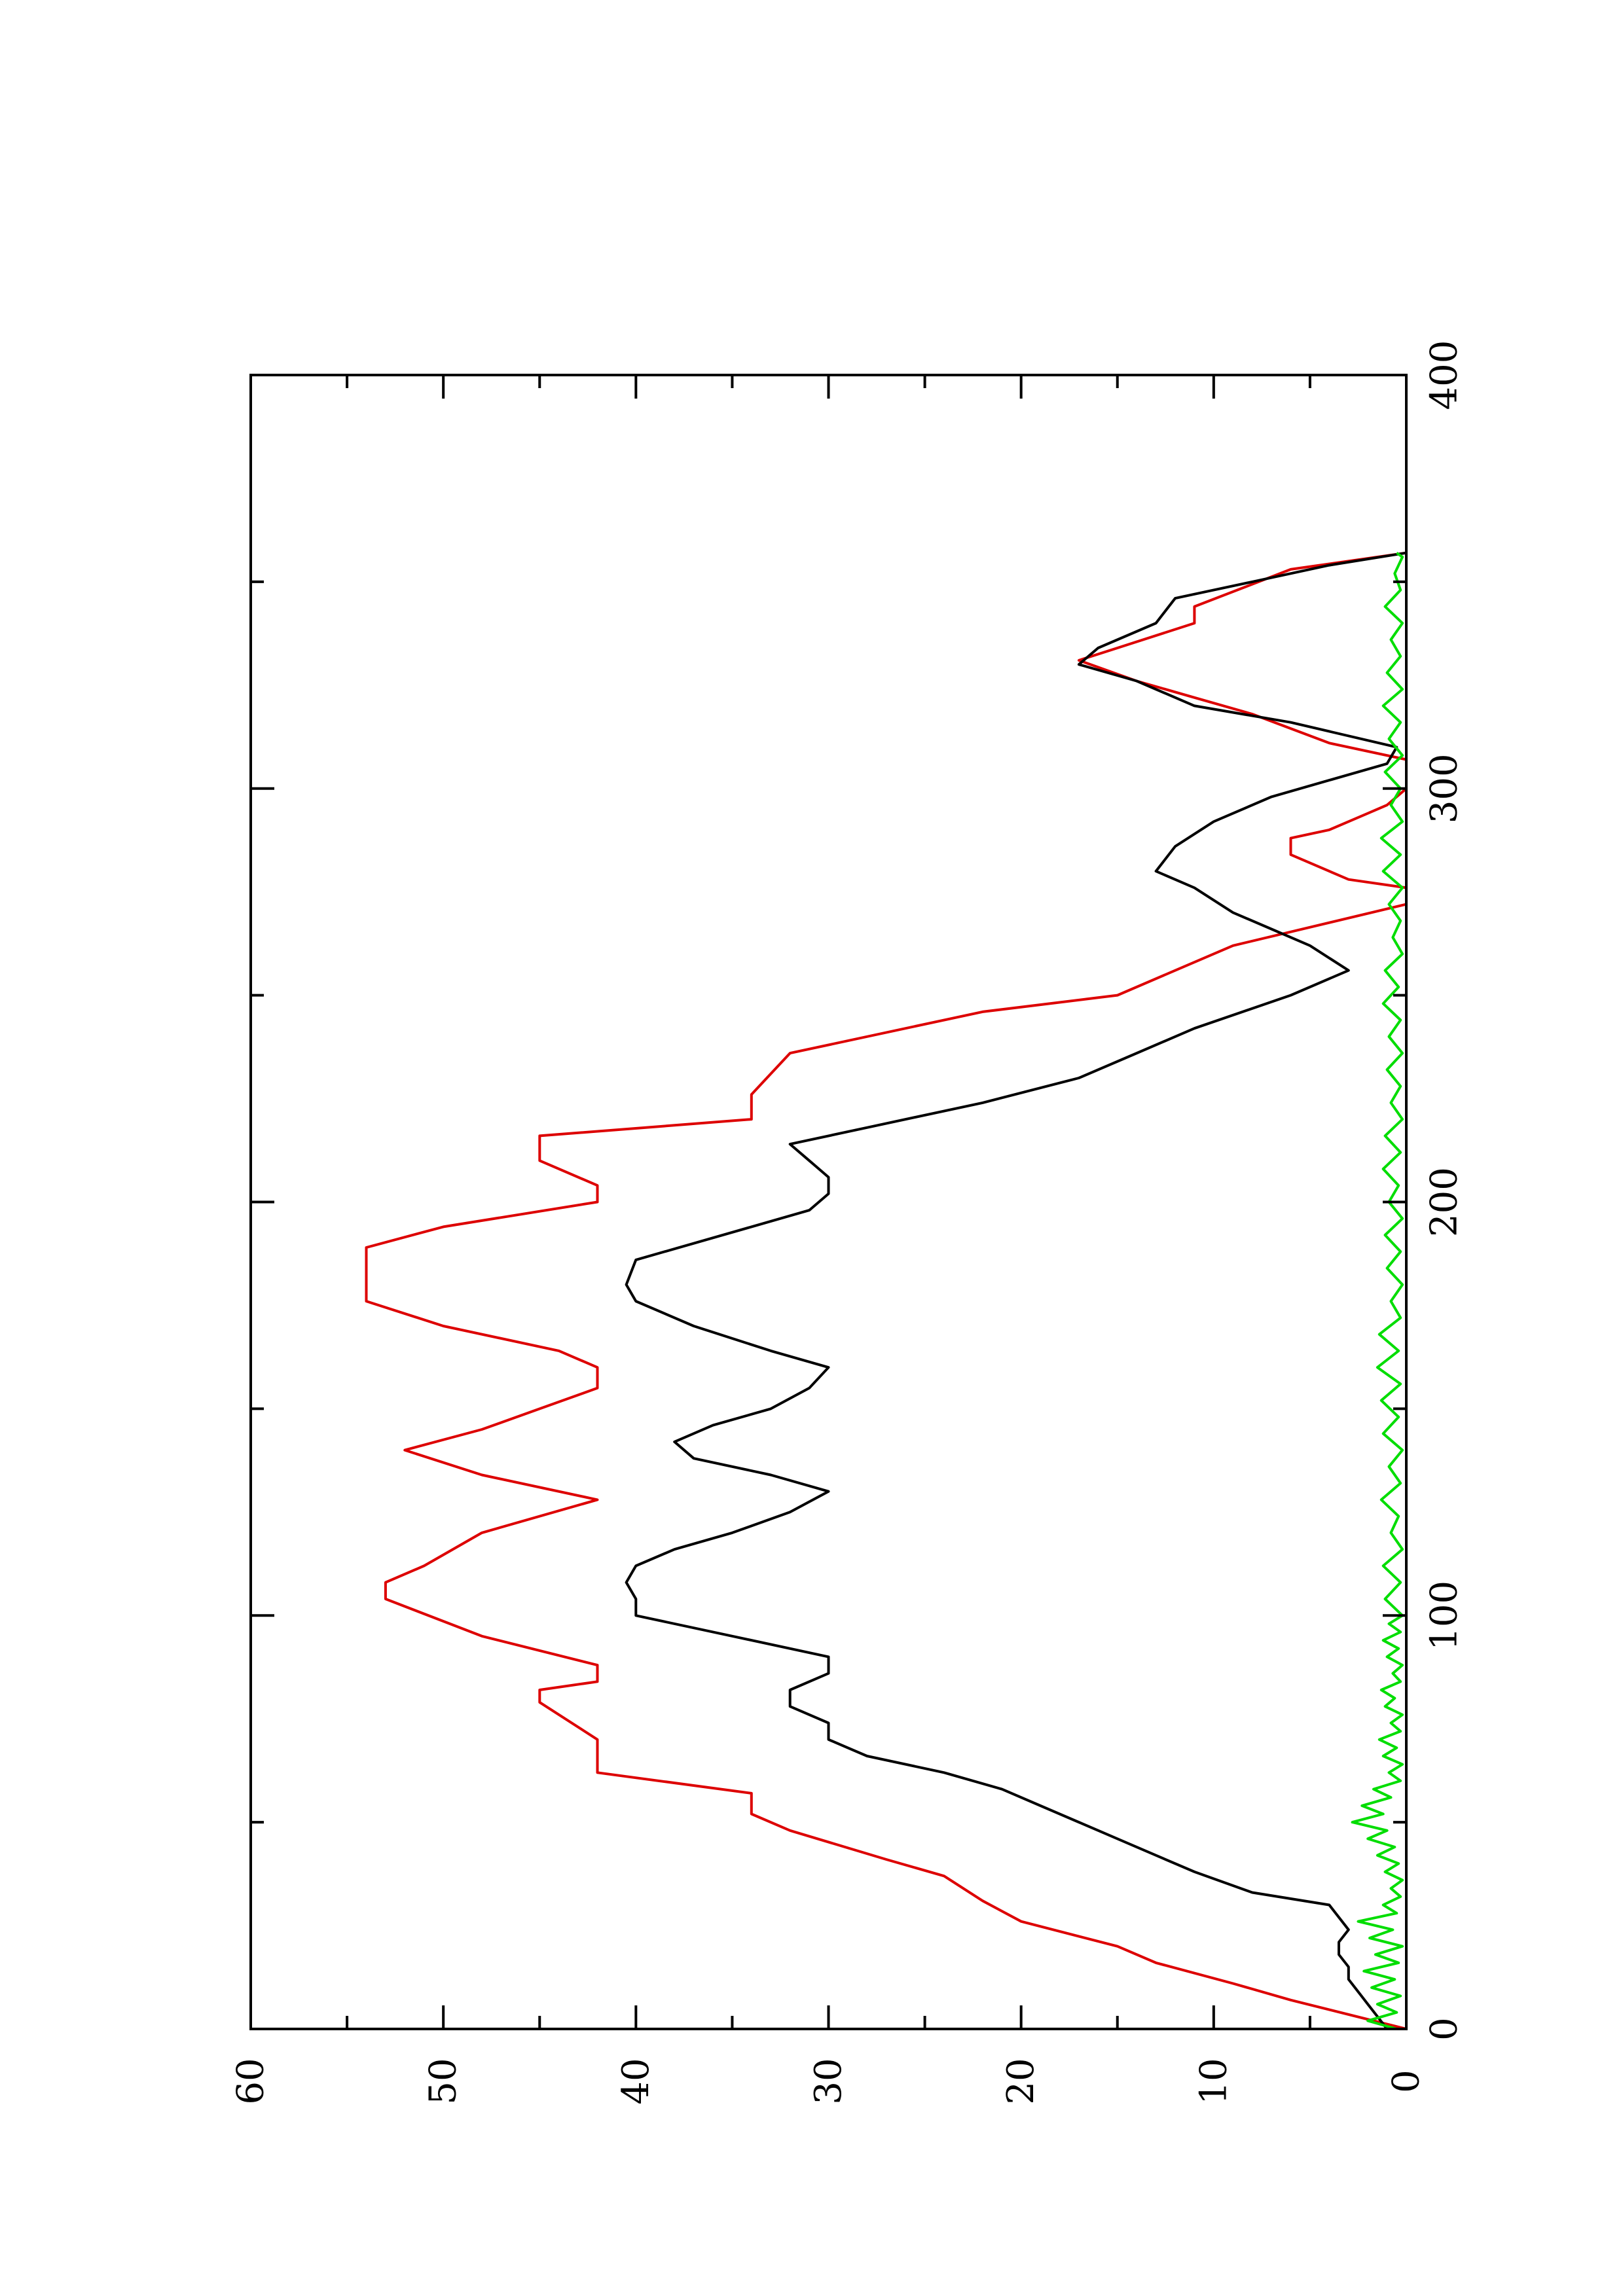 The image size is (1623, 2296). What do you see at coordinates (1213, 2081) in the screenshot?
I see `y-tick-label: 10` at bounding box center [1213, 2081].